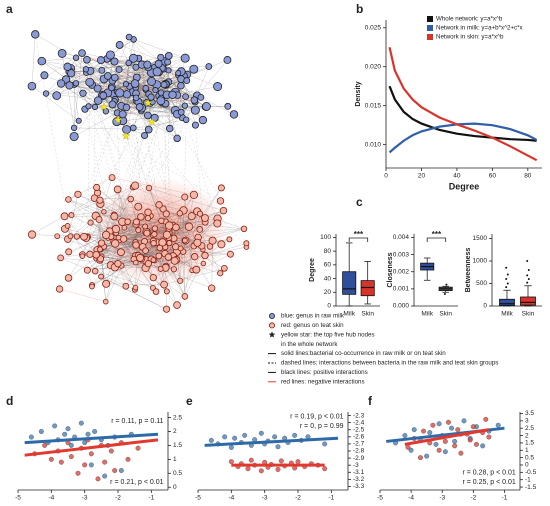 This screenshot has height=506, width=550. What do you see at coordinates (359, 234) in the screenshot?
I see `significance-label: ***` at bounding box center [359, 234].